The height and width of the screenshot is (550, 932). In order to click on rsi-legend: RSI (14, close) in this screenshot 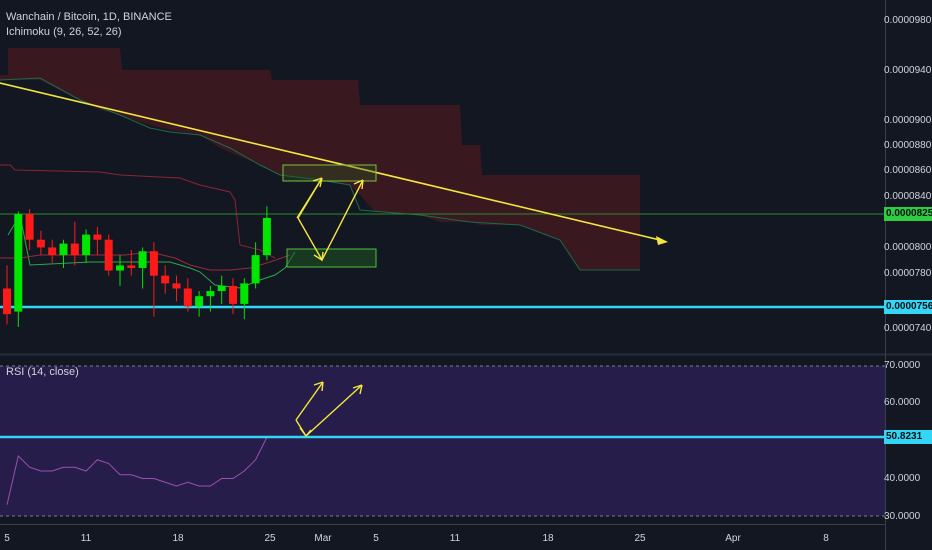, I will do `click(42, 372)`.